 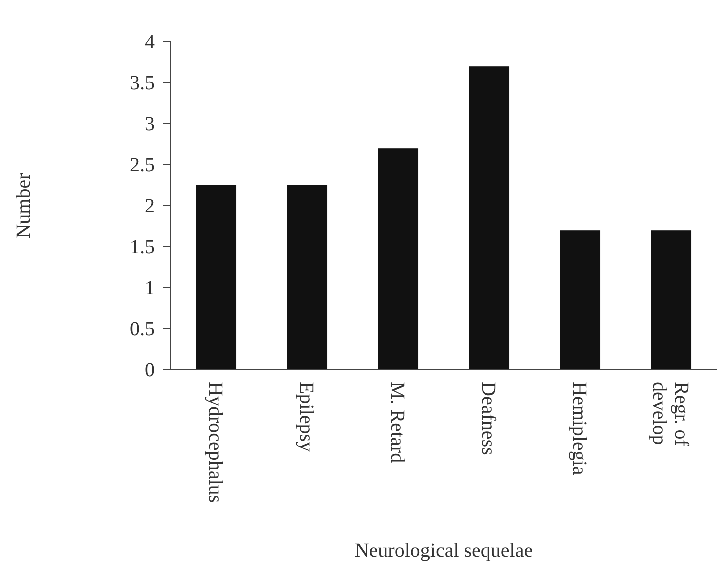 I want to click on y-tick-label: 1.5, so click(x=142, y=247).